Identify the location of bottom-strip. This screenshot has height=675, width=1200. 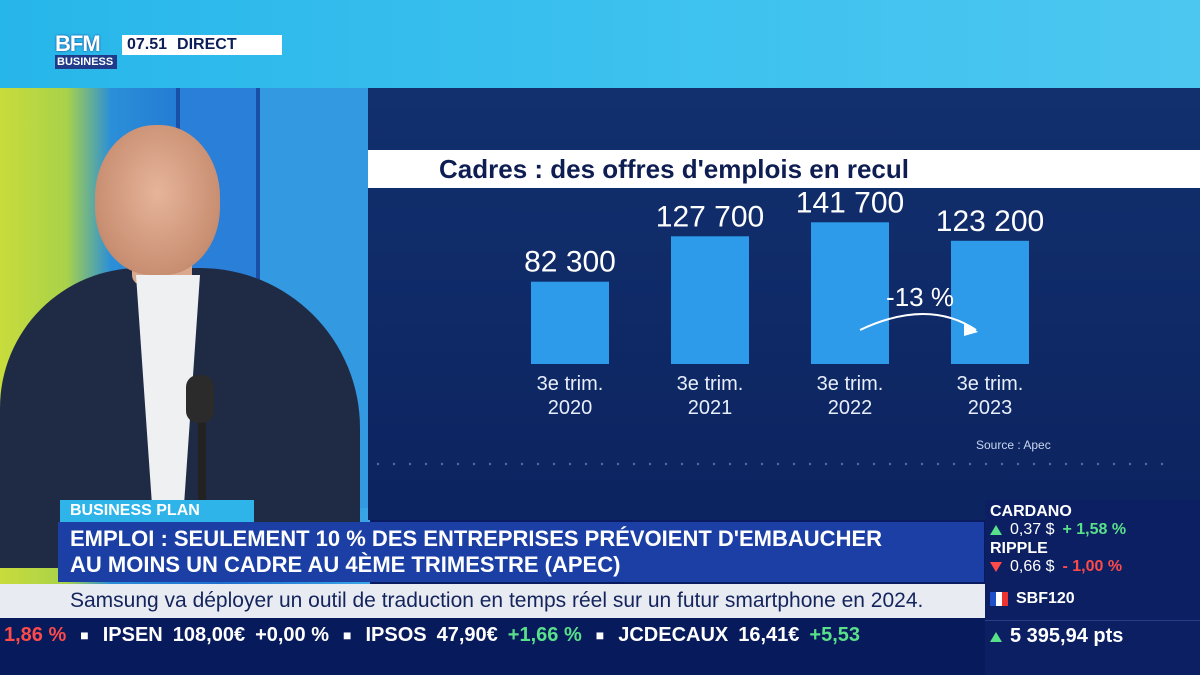
(600, 663).